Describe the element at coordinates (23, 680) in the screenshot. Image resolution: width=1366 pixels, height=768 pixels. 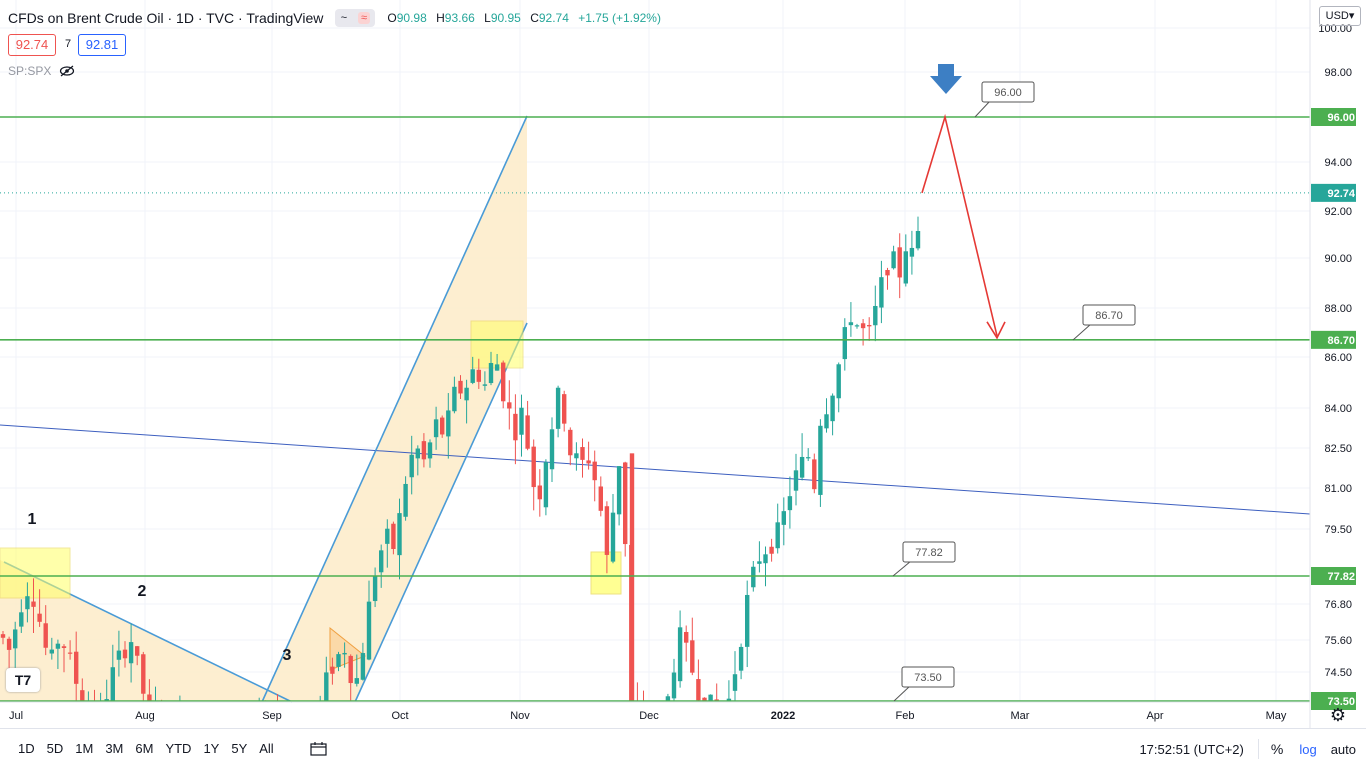
I see `tradingview-logo: T7` at that location.